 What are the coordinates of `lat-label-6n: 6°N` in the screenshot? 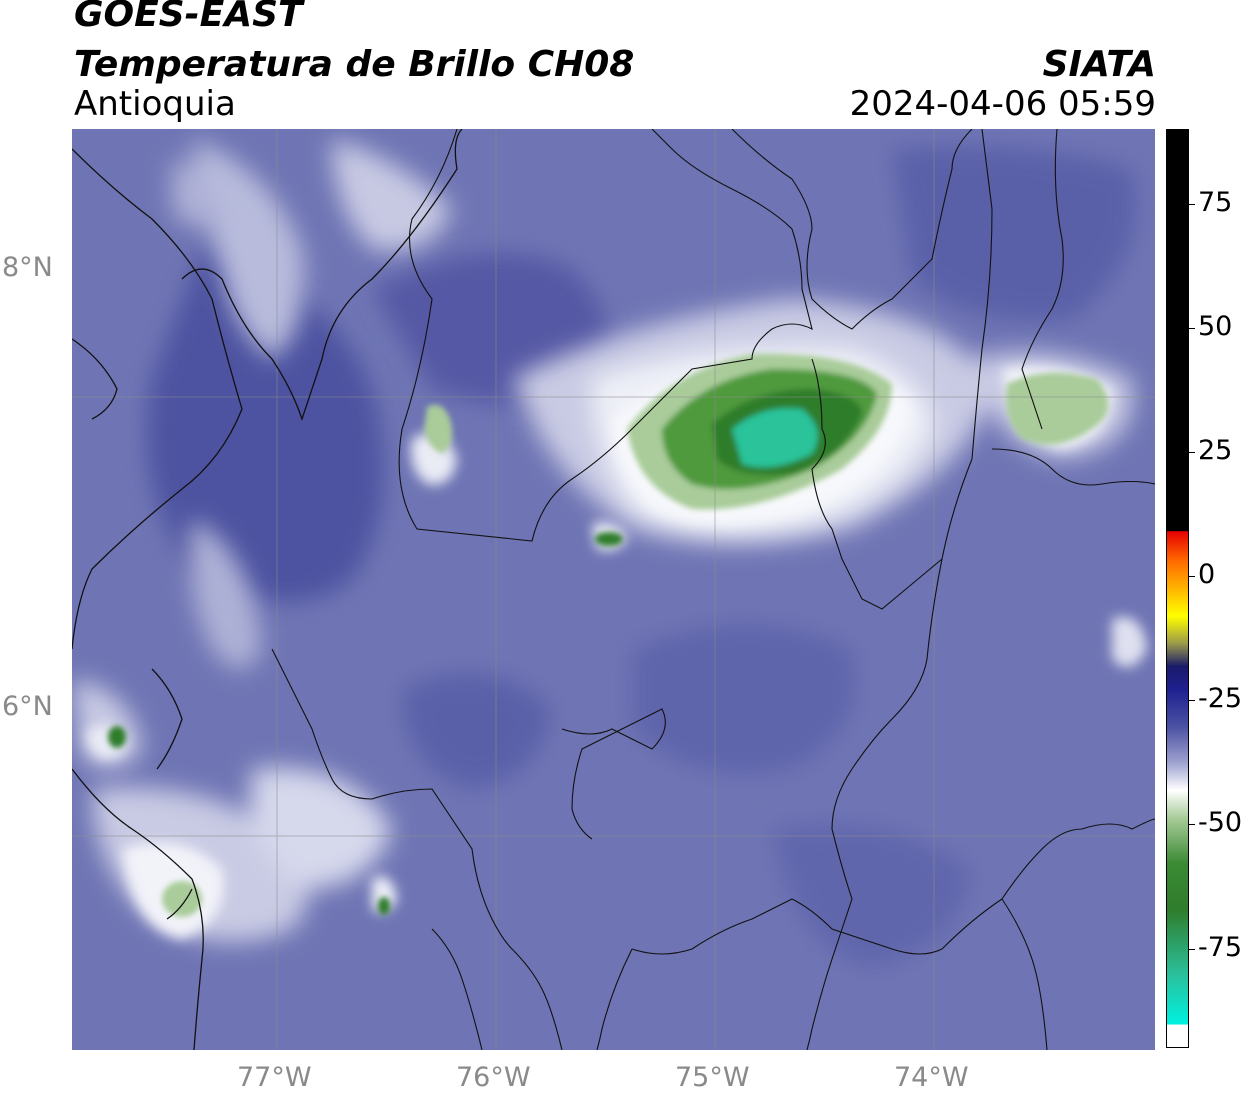 It's located at (27, 706).